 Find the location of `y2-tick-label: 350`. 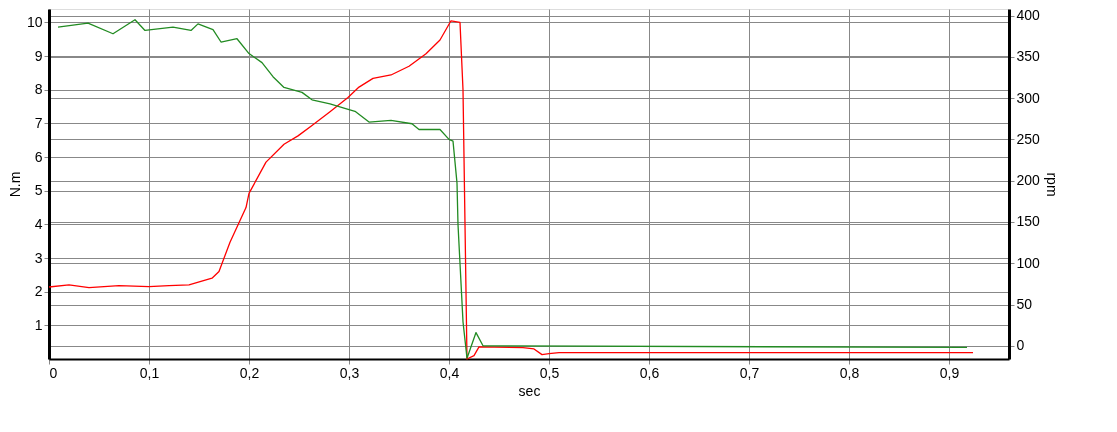

y2-tick-label: 350 is located at coordinates (1028, 56).